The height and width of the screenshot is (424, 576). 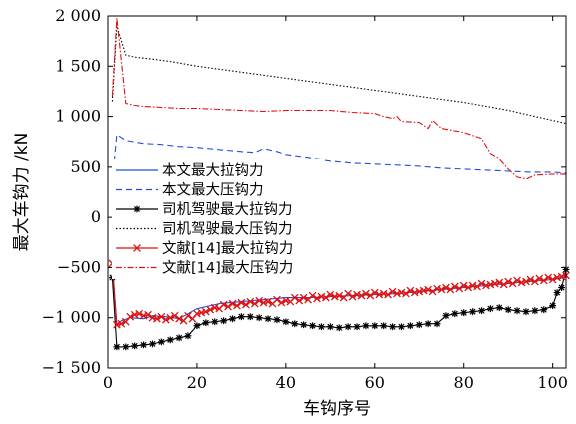 What do you see at coordinates (78, 116) in the screenshot?
I see `y-tick-label: 1 000` at bounding box center [78, 116].